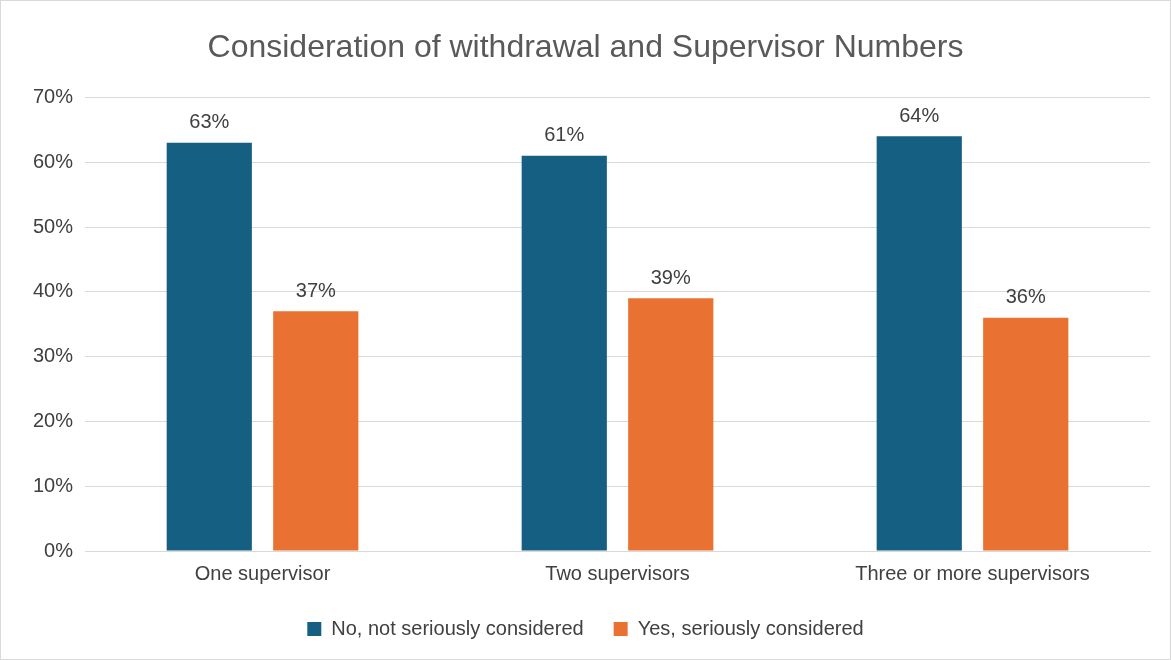  What do you see at coordinates (53, 95) in the screenshot?
I see `y-tick-label: 70%` at bounding box center [53, 95].